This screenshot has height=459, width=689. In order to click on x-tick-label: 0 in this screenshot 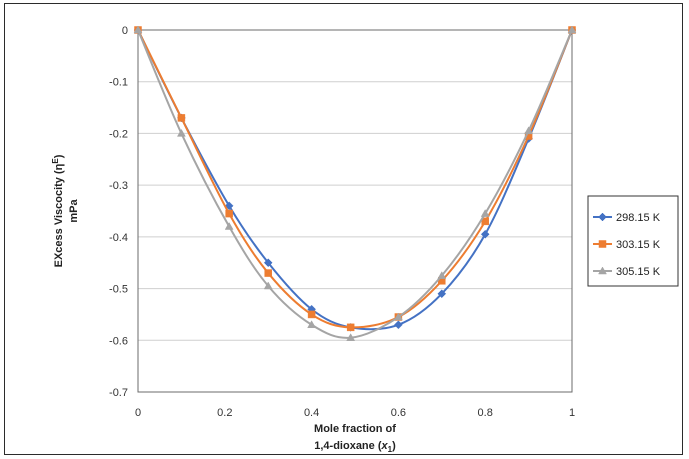, I will do `click(138, 413)`.